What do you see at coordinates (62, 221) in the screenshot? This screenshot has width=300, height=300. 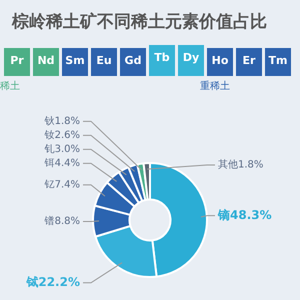 I see `slice-label: 镨8.8%` at bounding box center [62, 221].